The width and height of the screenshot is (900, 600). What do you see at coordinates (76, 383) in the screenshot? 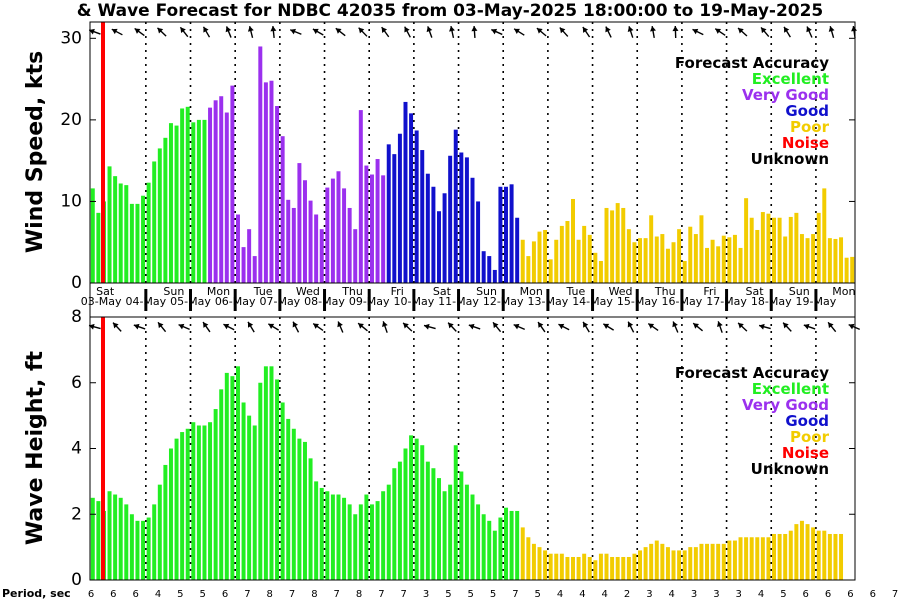
I see `y-tick-label: 6` at bounding box center [76, 383].